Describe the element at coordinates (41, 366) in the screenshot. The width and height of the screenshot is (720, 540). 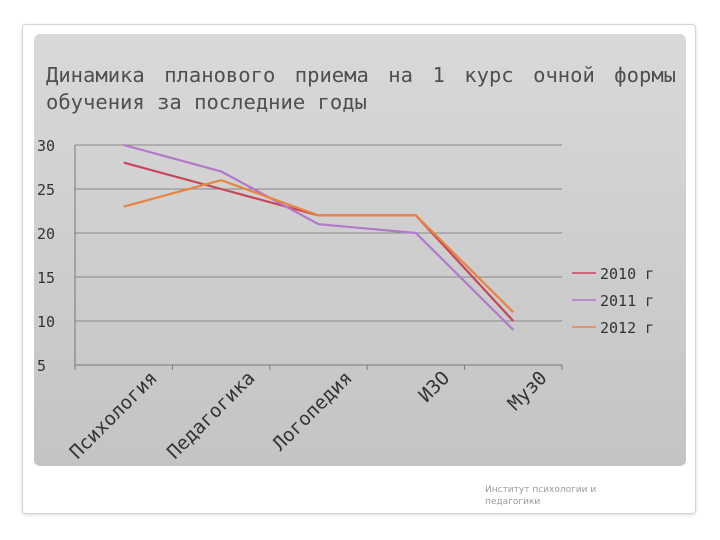
I see `y-tick-label: 5` at that location.